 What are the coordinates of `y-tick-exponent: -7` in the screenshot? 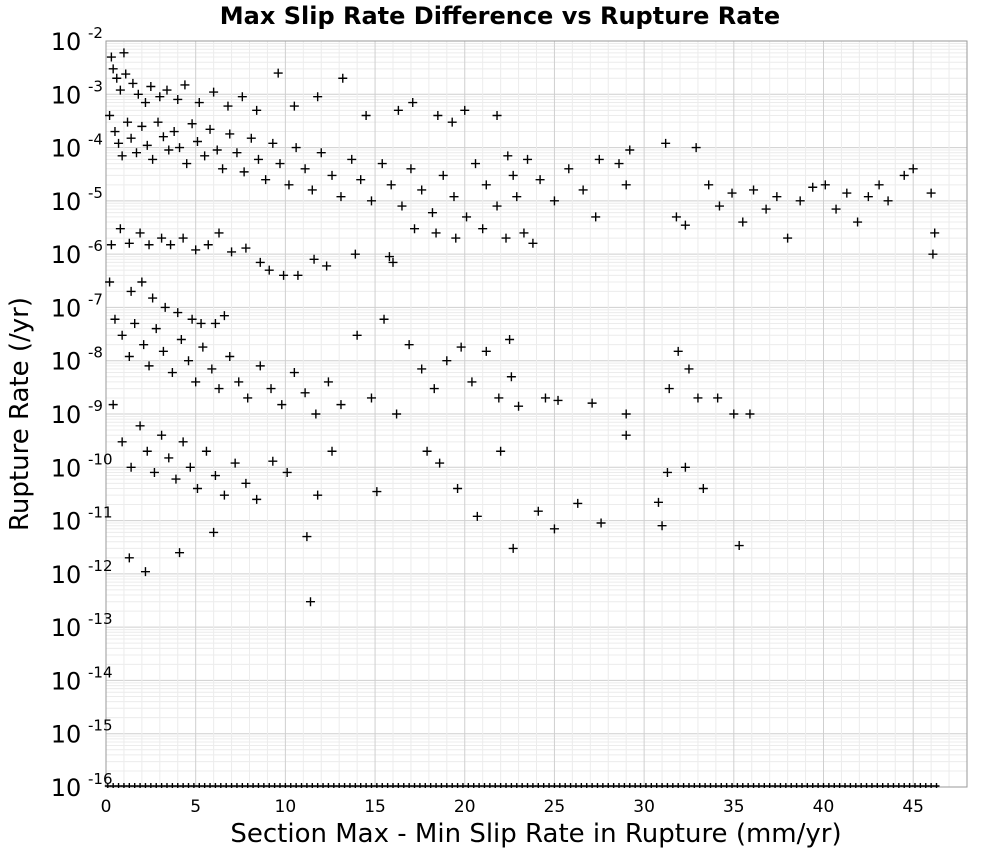 It's located at (95, 299).